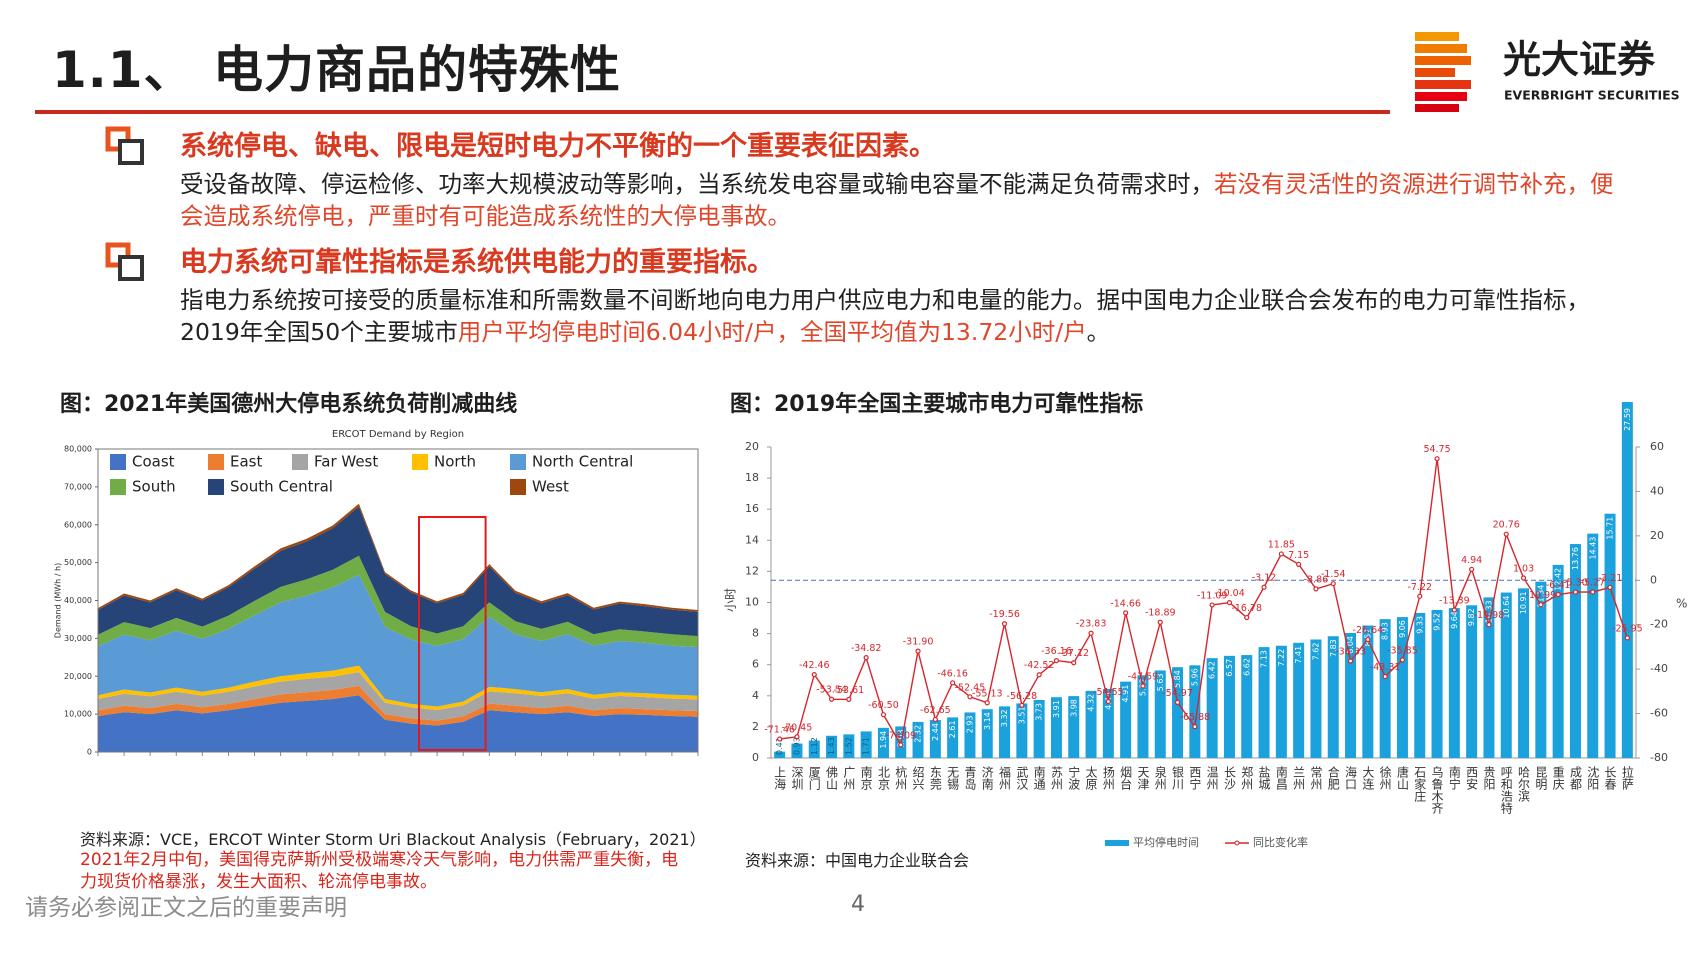  Describe the element at coordinates (1351, 777) in the screenshot. I see `x-tick-label: 海口` at that location.